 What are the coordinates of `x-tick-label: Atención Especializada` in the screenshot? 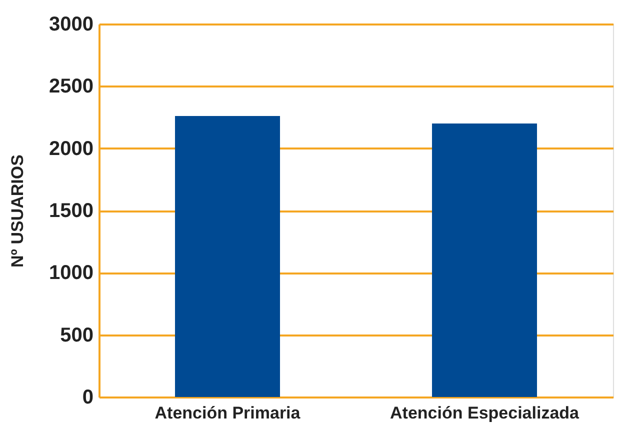 It's located at (485, 413).